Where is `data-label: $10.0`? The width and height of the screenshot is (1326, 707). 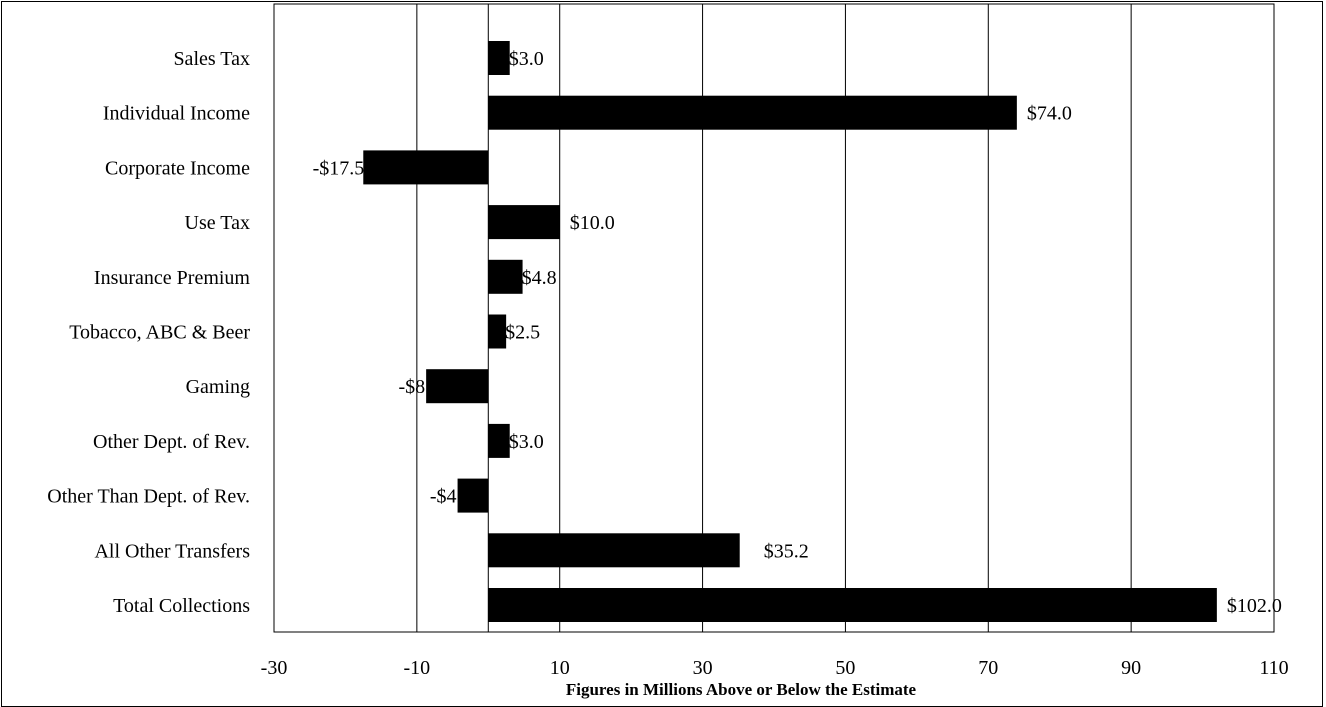 data-label: $10.0 is located at coordinates (592, 223).